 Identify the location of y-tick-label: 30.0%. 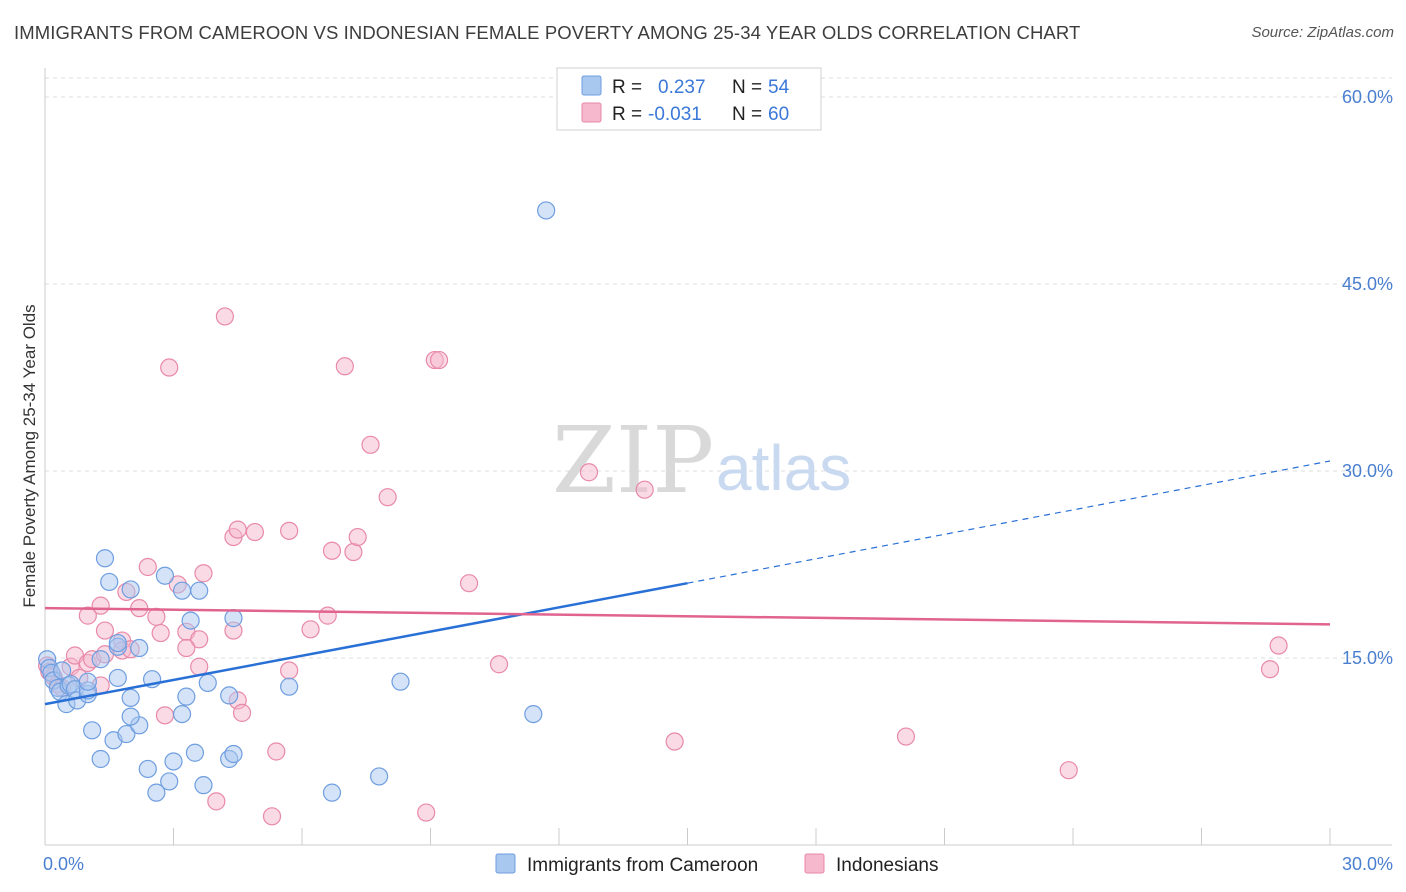
(1367, 471).